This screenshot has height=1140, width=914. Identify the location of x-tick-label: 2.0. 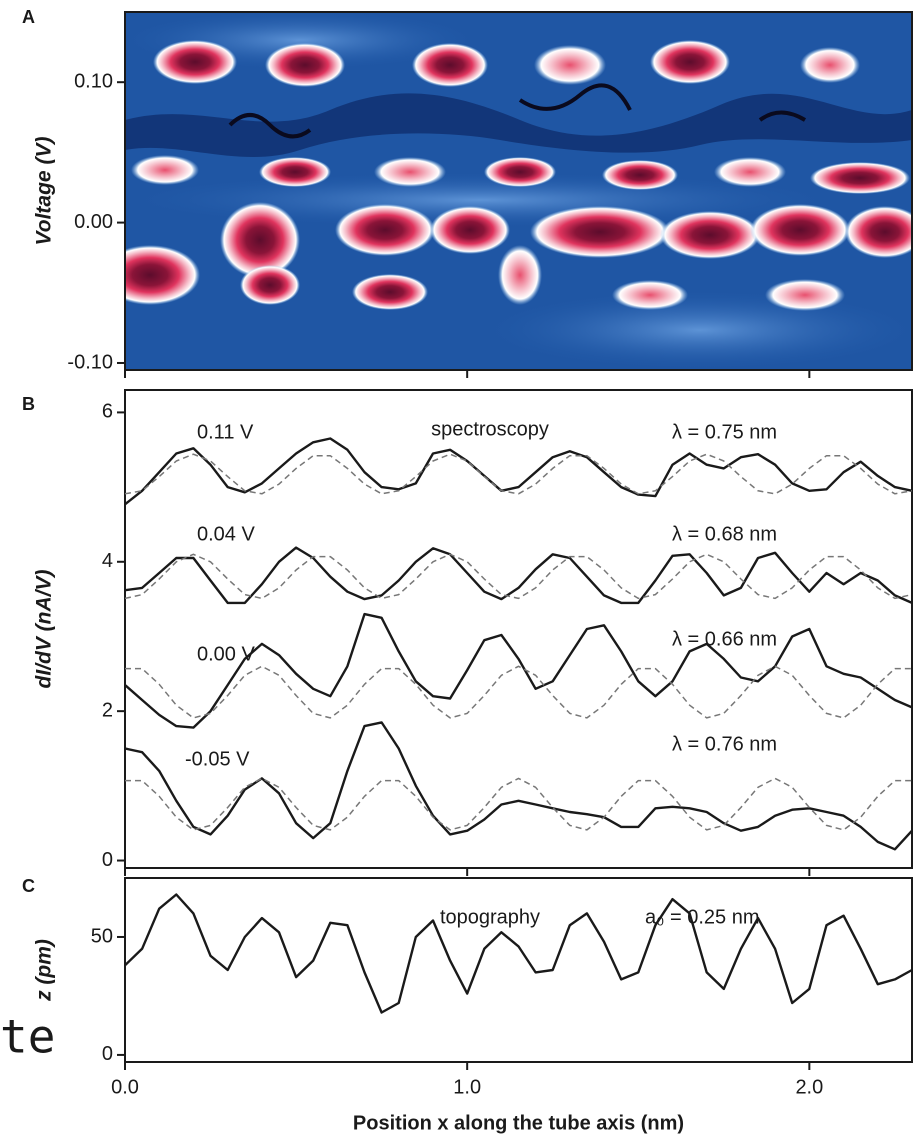
(809, 1087).